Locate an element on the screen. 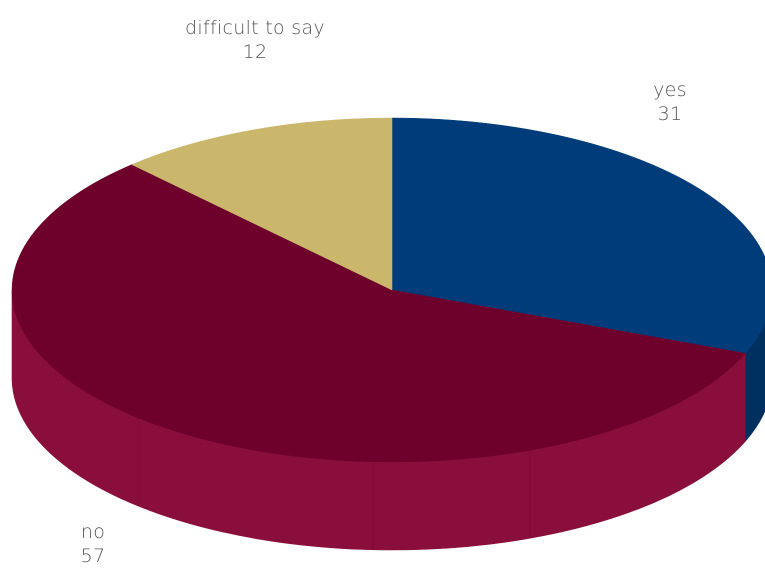 This screenshot has width=765, height=570. label-no: no 57 is located at coordinates (93, 544).